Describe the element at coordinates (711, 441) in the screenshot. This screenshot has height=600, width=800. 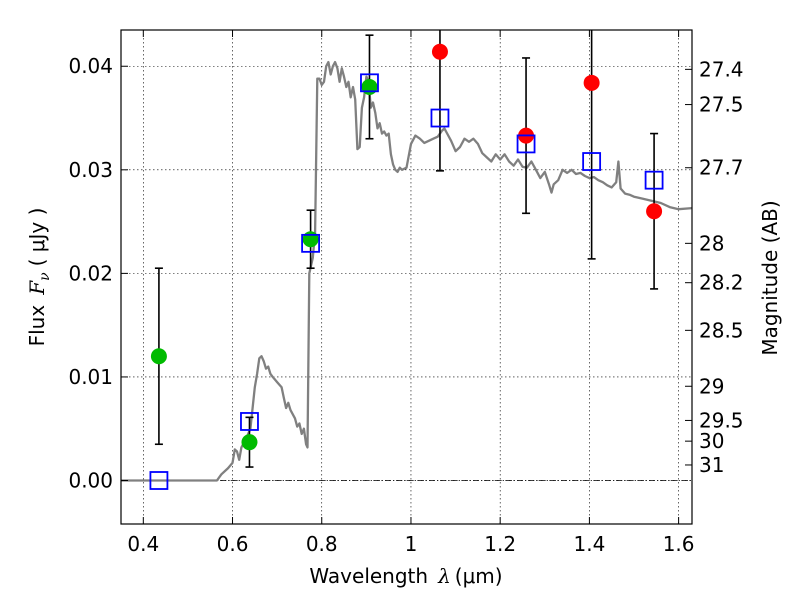
I see `y2-tick-label: 30` at that location.